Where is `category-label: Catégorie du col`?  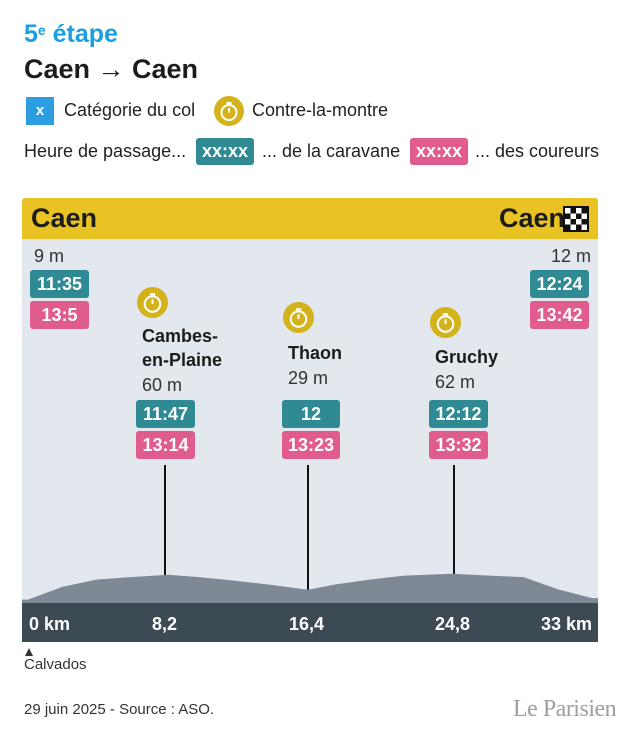 category-label: Catégorie du col is located at coordinates (130, 110).